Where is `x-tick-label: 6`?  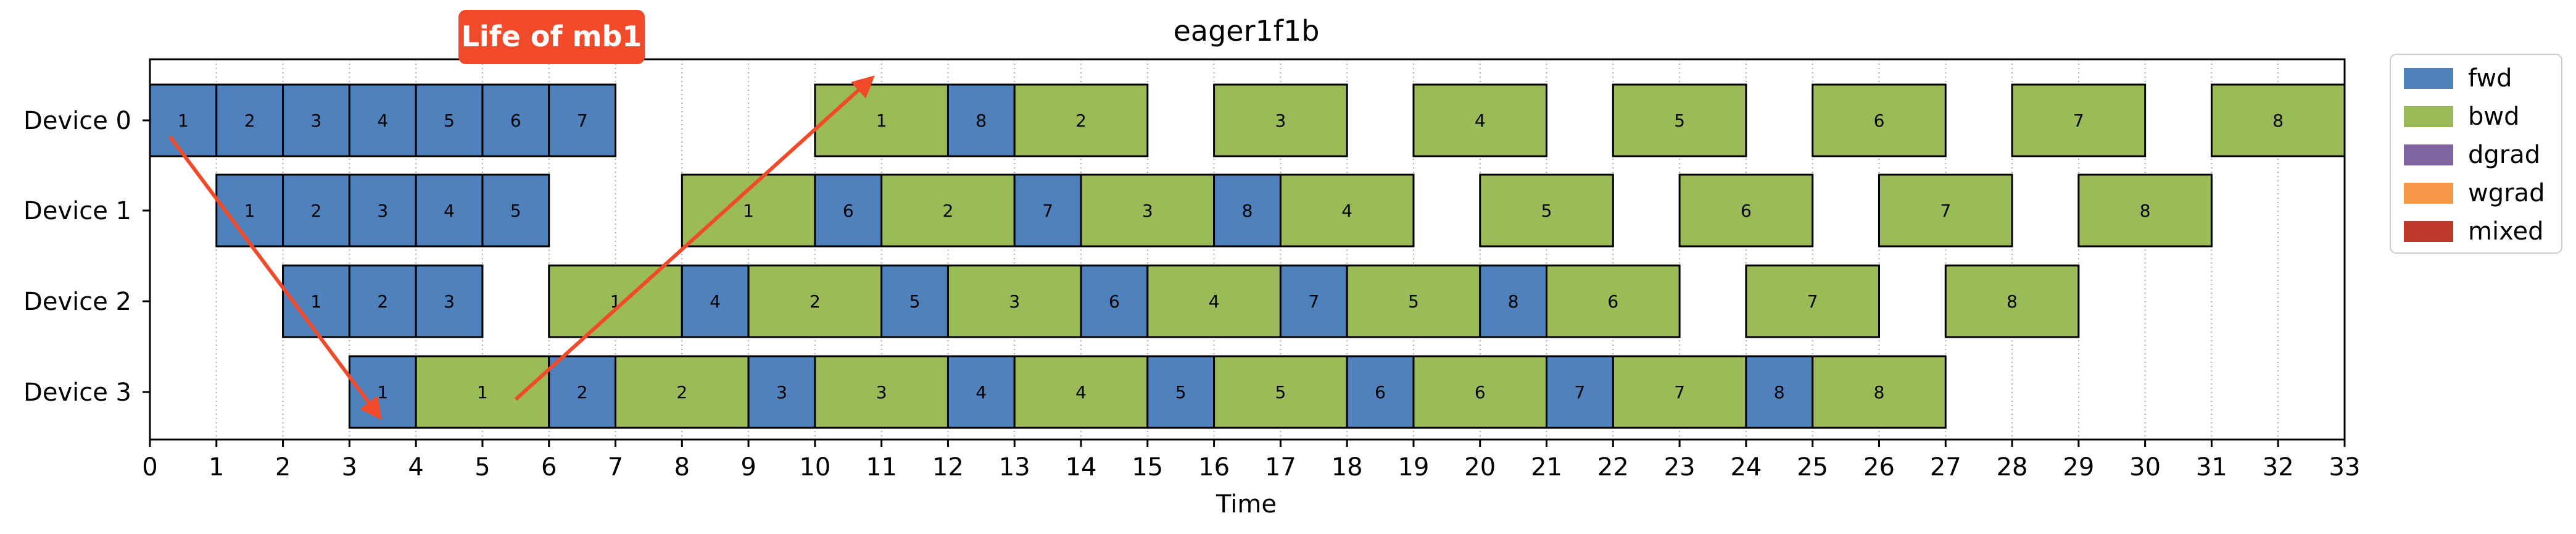
x-tick-label: 6 is located at coordinates (549, 467).